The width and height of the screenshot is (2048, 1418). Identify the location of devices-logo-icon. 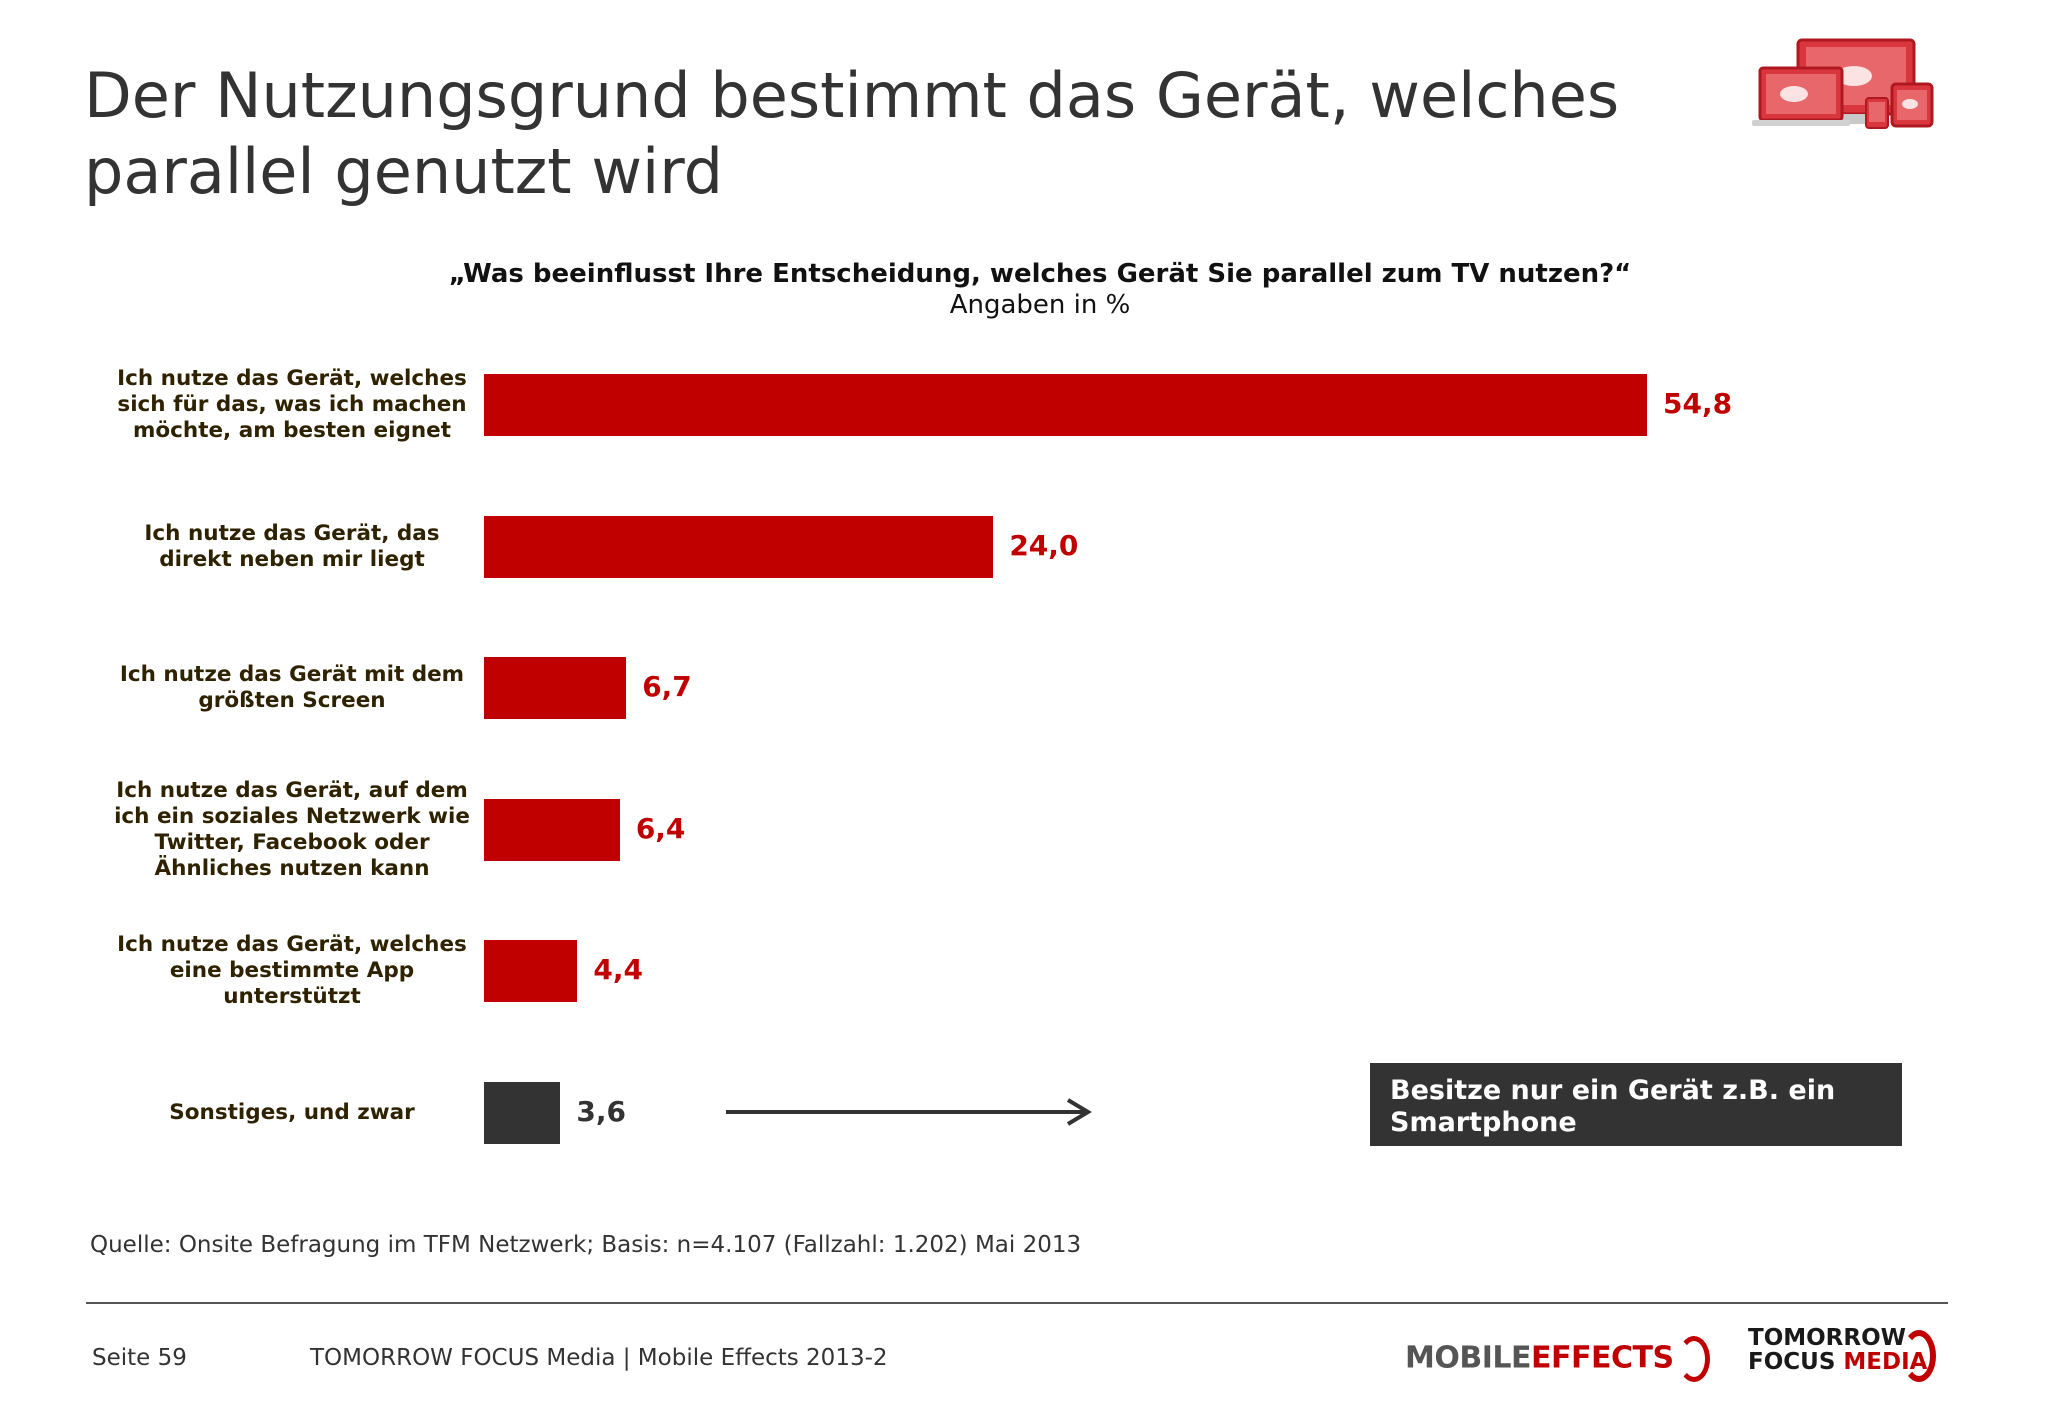
(1843, 83).